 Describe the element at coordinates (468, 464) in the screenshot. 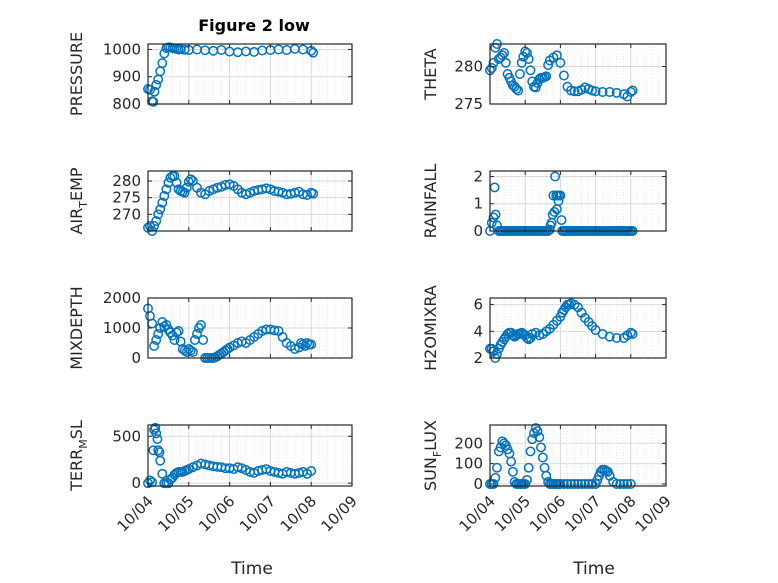

I see `y-tick-label: 100` at that location.